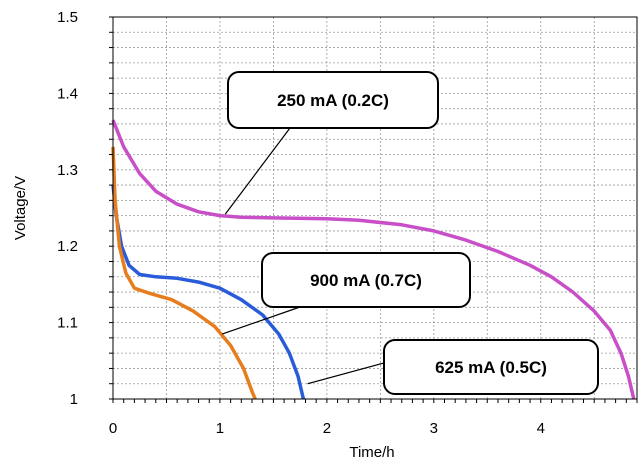 The height and width of the screenshot is (463, 642). Describe the element at coordinates (541, 428) in the screenshot. I see `x-tick-label: 4` at that location.